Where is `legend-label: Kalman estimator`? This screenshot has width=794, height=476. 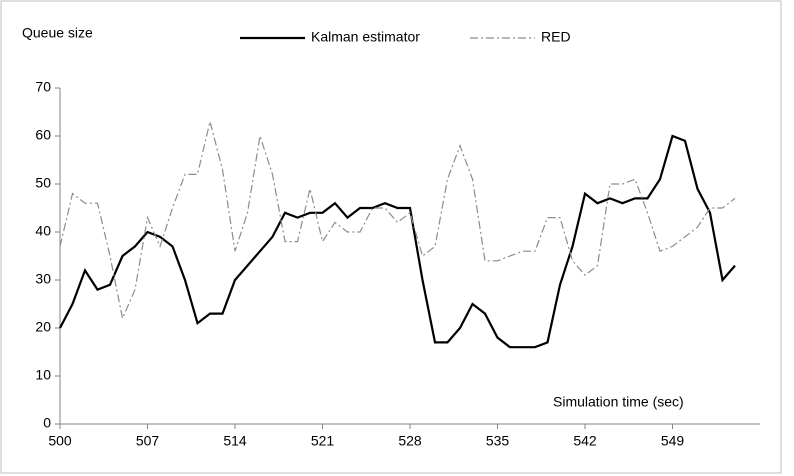 legend-label: Kalman estimator is located at coordinates (365, 37).